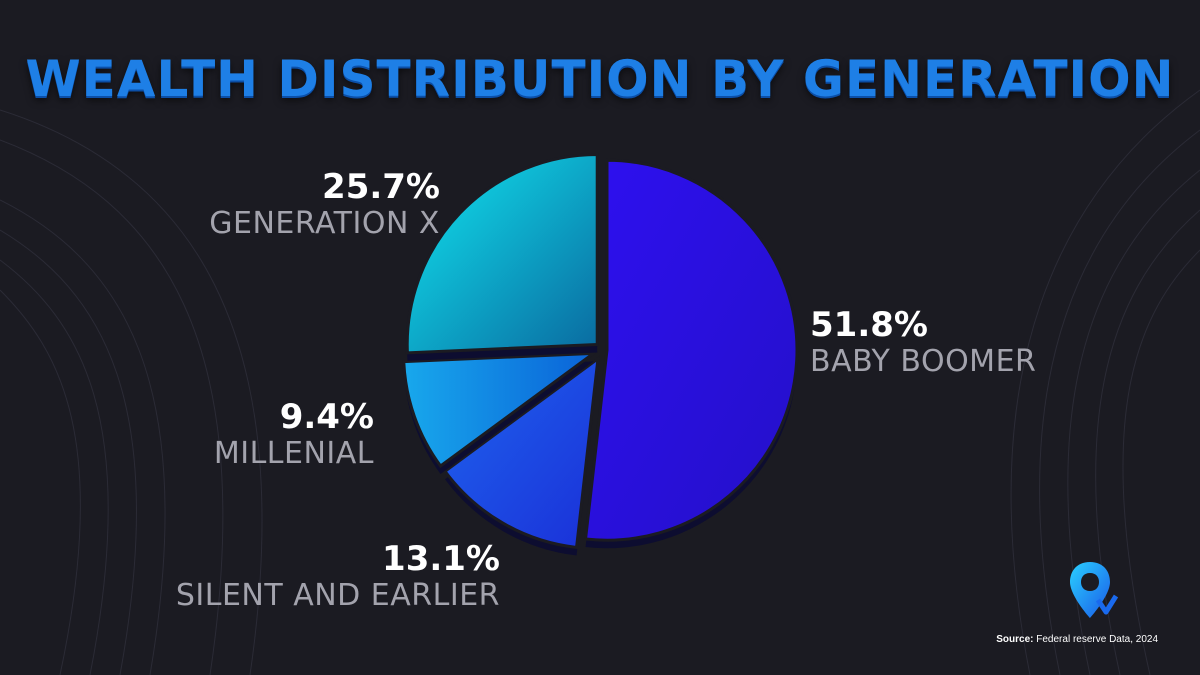 The width and height of the screenshot is (1200, 675). Describe the element at coordinates (869, 325) in the screenshot. I see `baby-boomer-percent: 51.8%` at that location.